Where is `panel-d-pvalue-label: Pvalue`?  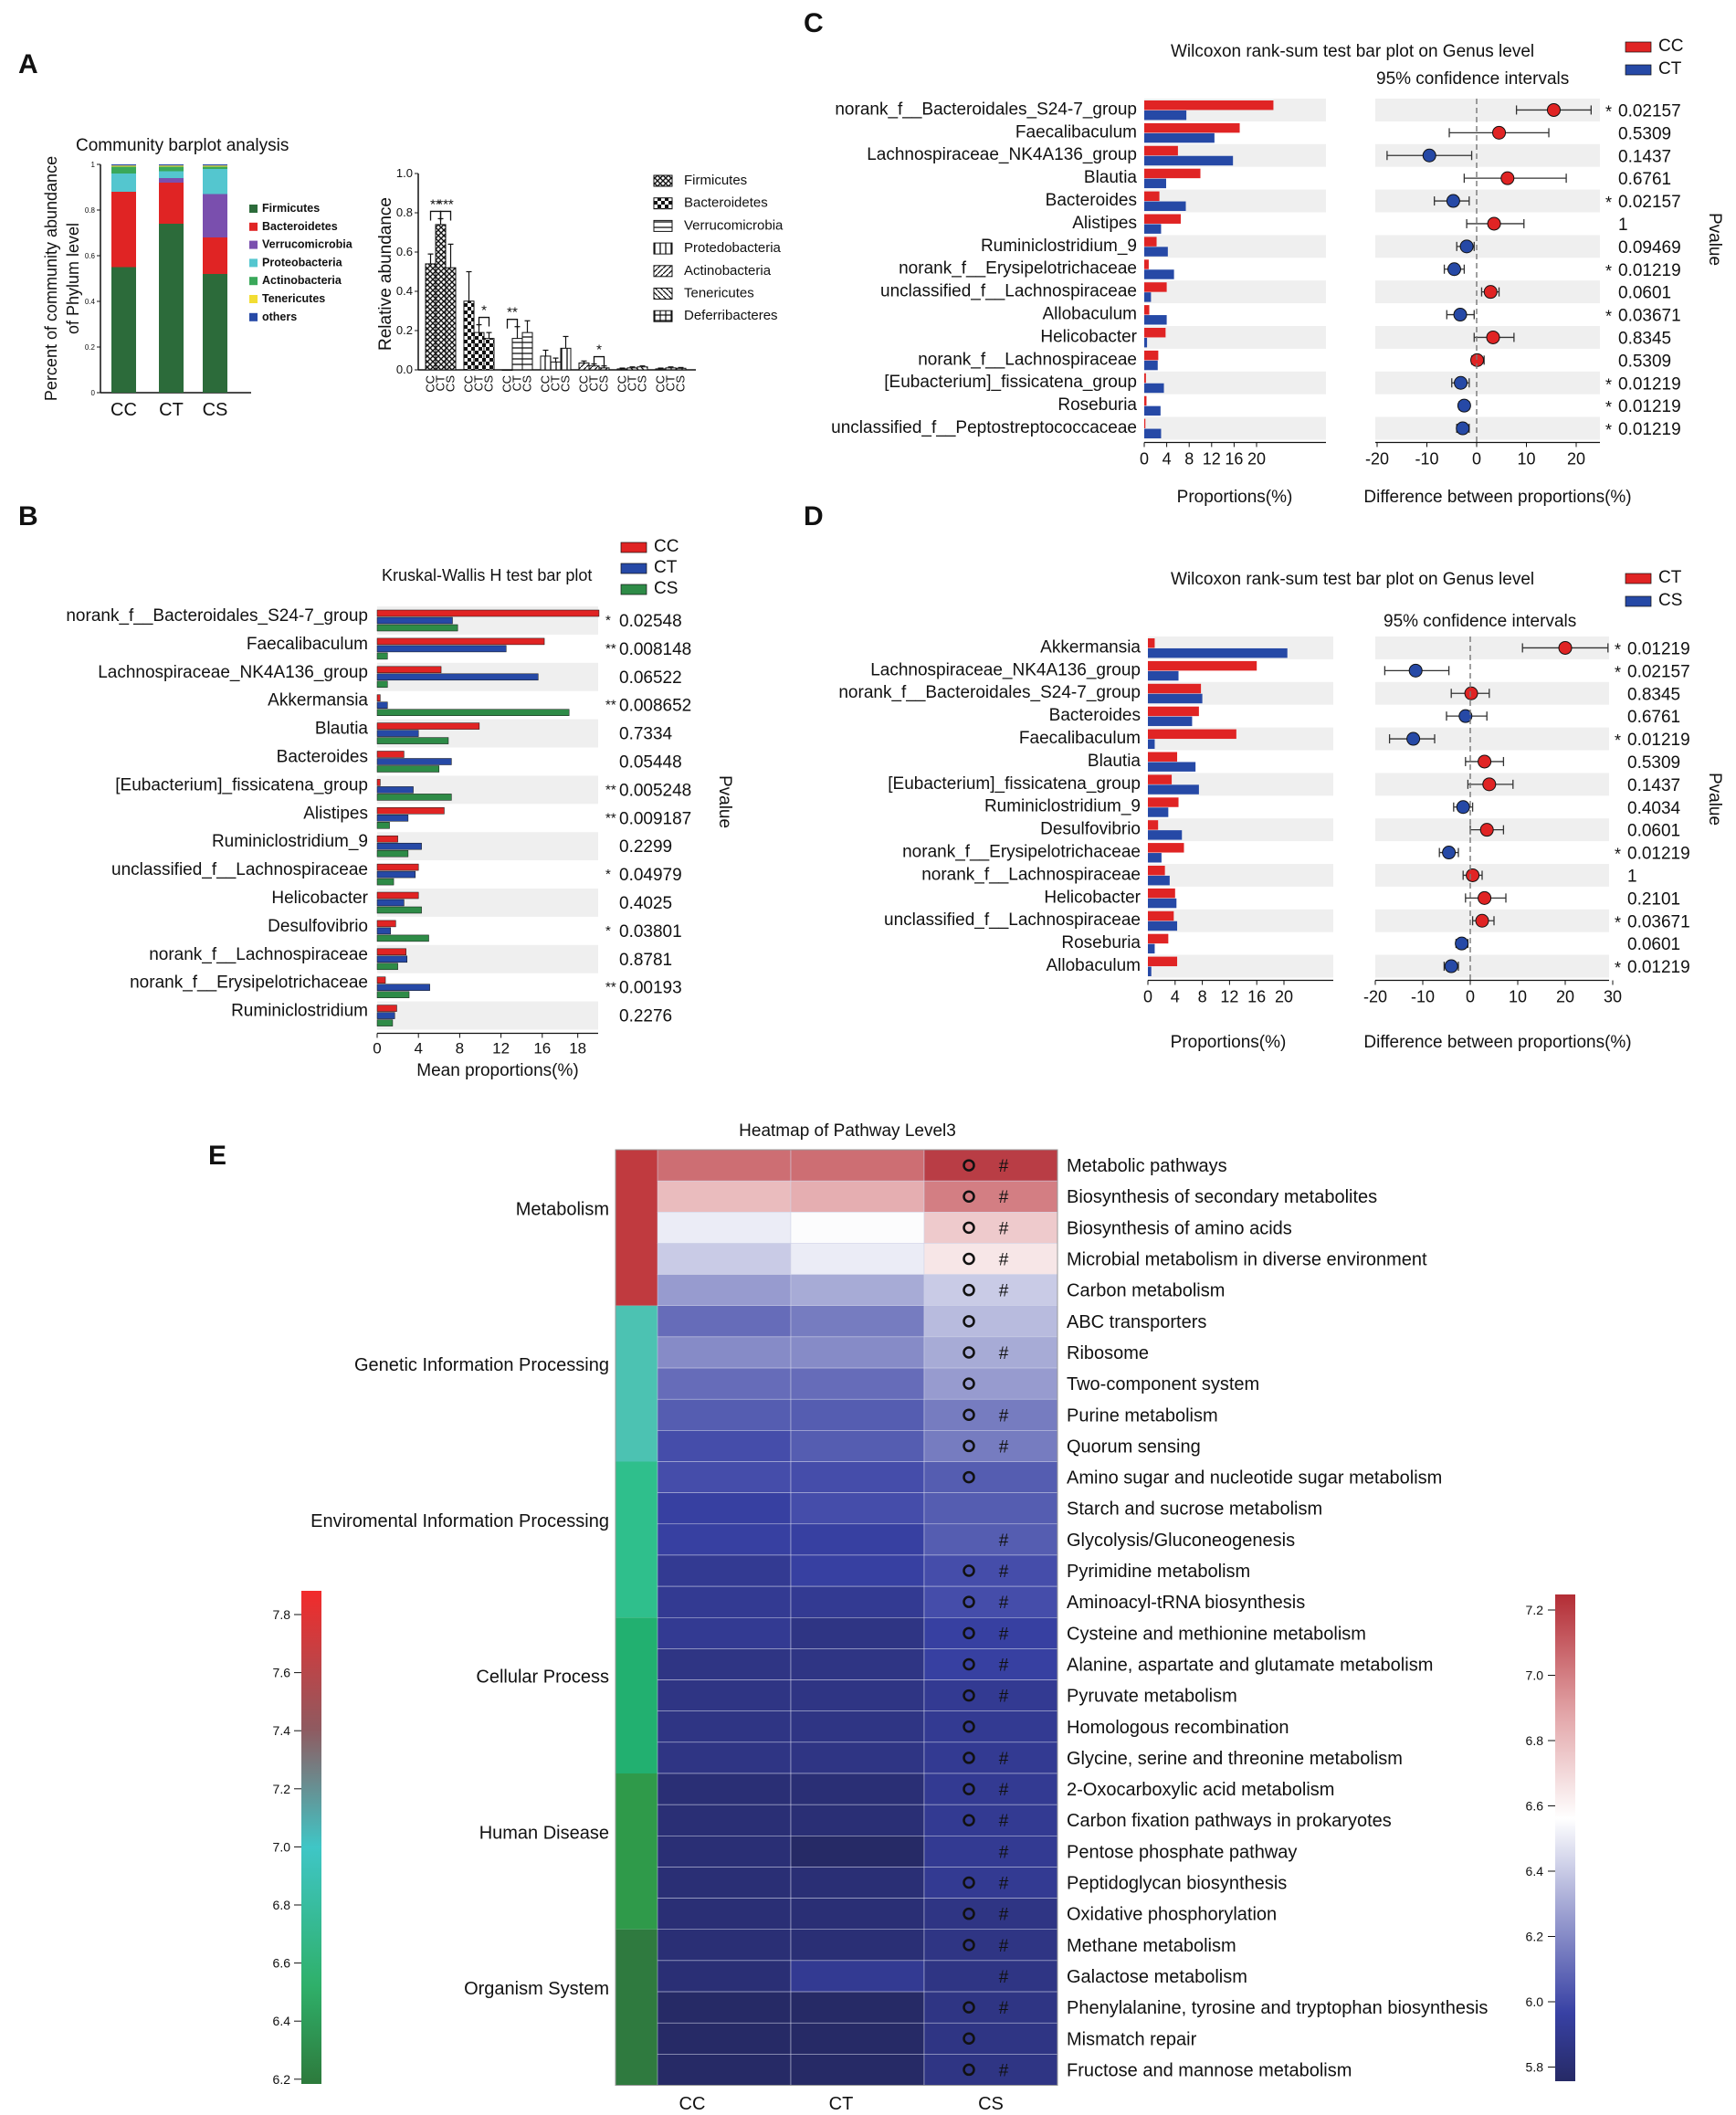
panel-d-pvalue-label: Pvalue is located at coordinates (1714, 800).